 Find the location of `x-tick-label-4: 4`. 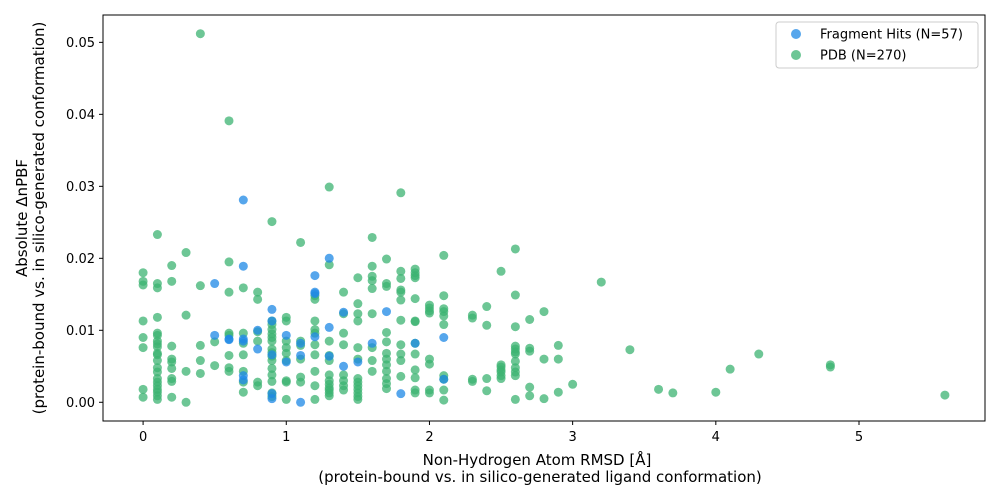

x-tick-label-4: 4 is located at coordinates (716, 437).